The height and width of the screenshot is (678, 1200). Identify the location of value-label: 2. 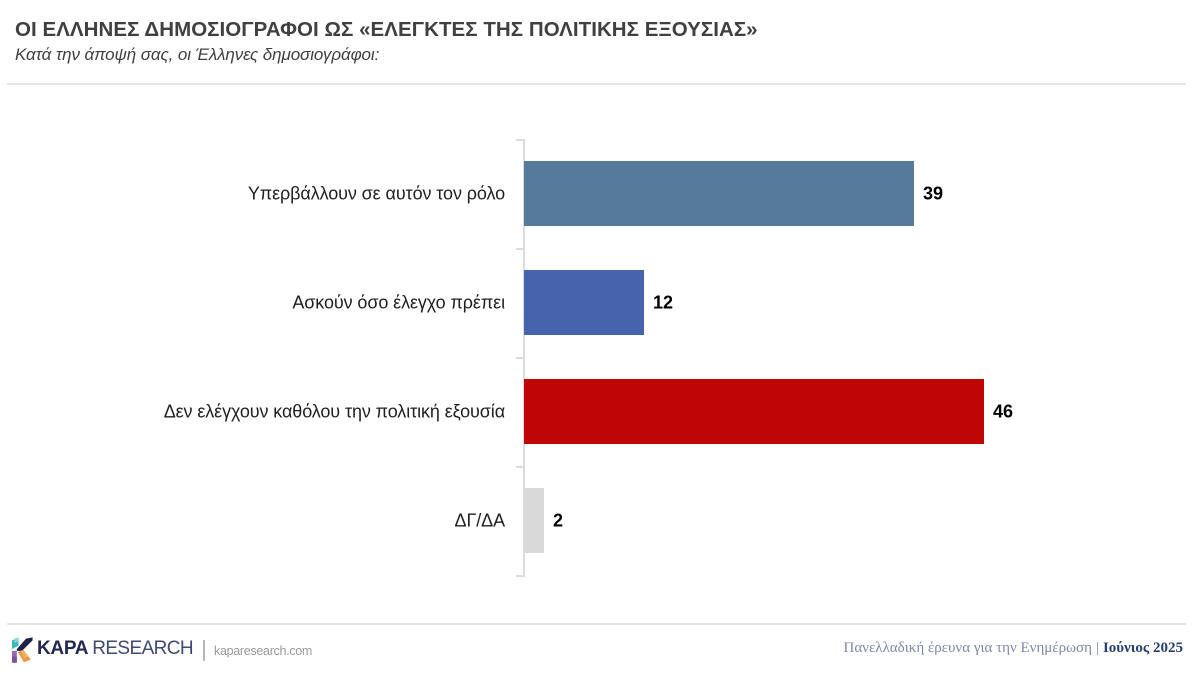
(558, 520).